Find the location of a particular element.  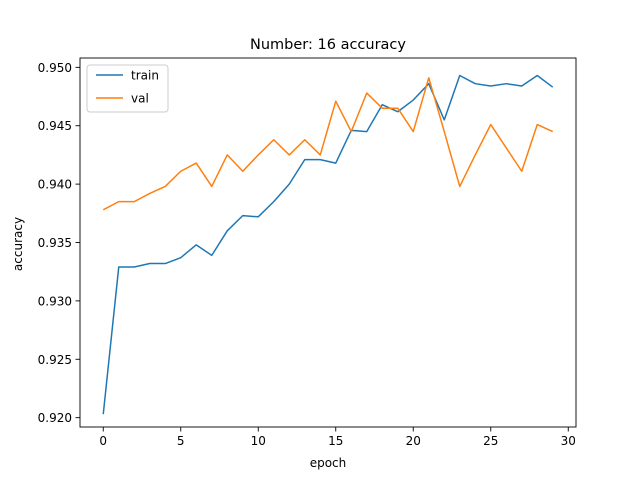

legend-box is located at coordinates (127, 88).